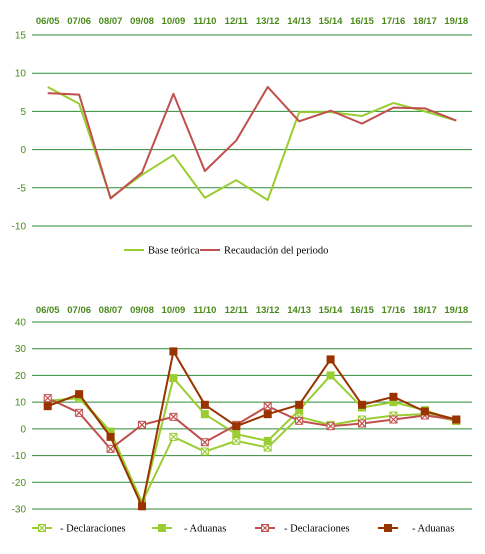 The image size is (485, 554). Describe the element at coordinates (267, 440) in the screenshot. I see `marker-square-s1-p7` at that location.